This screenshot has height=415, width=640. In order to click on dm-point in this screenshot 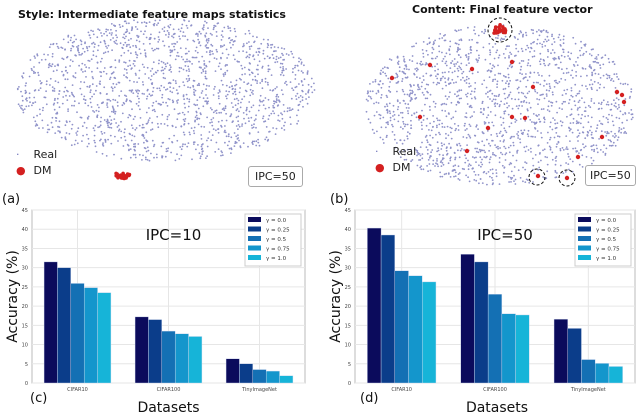, I will do `click(494, 33)`.